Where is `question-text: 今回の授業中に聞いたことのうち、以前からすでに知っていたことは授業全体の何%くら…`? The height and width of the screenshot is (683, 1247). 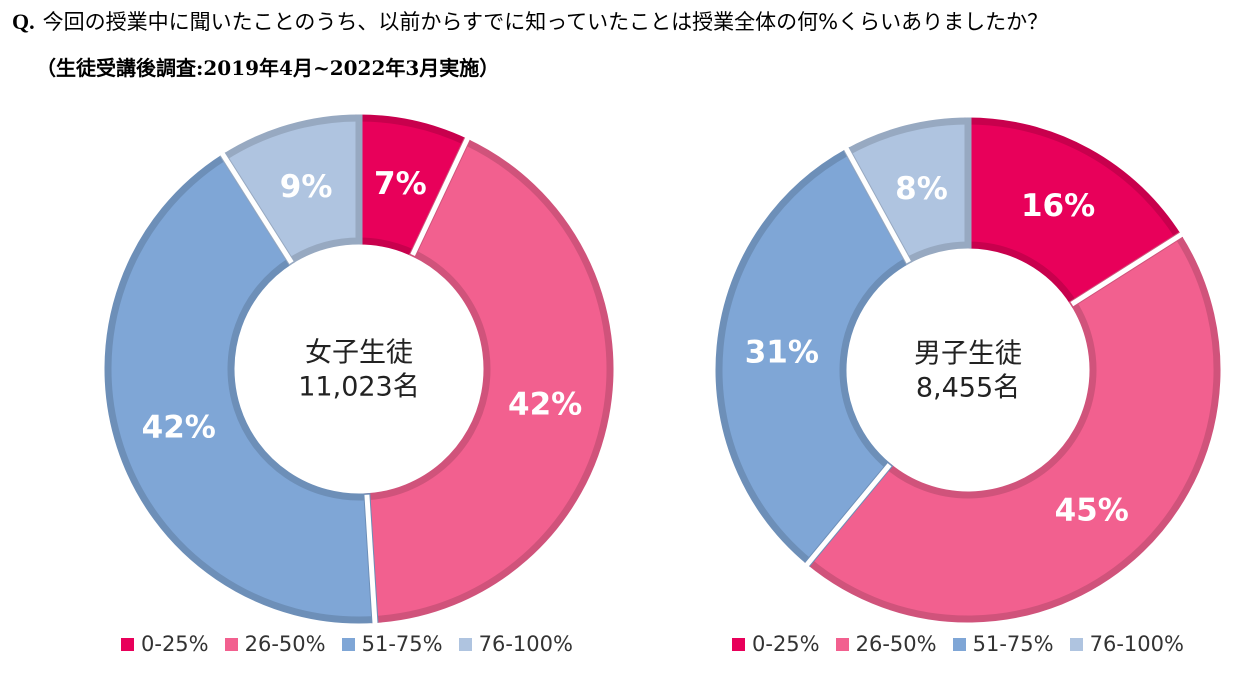
question-text: 今回の授業中に聞いたことのうち、以前からすでに知っていたことは授業全体の何%くら… is located at coordinates (545, 22).